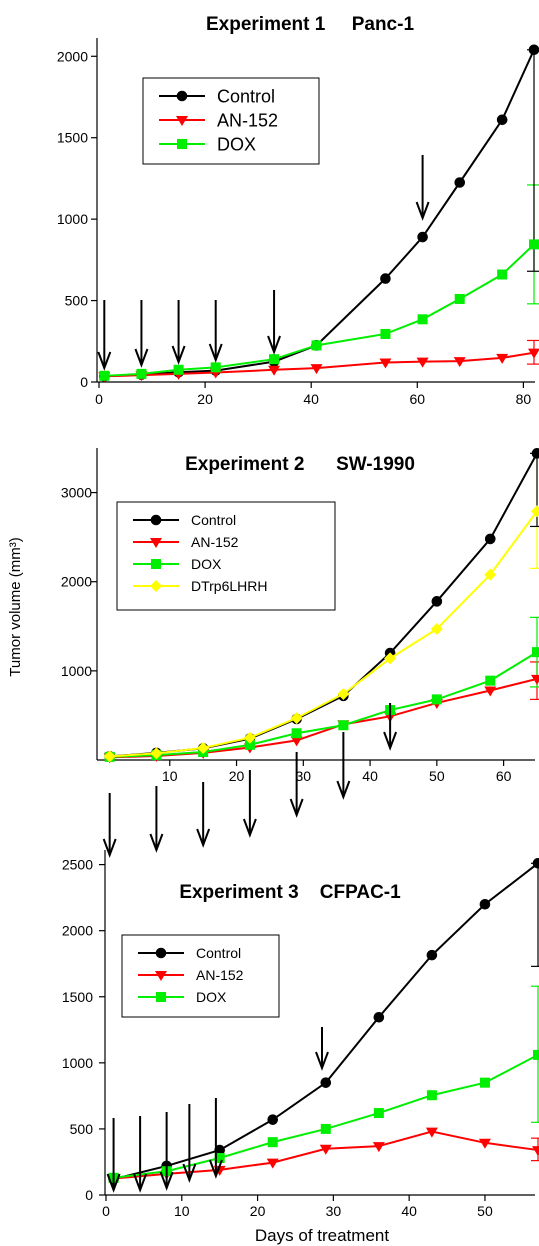 This screenshot has height=1246, width=539. Describe the element at coordinates (437, 776) in the screenshot. I see `x-tick-label: 50` at that location.